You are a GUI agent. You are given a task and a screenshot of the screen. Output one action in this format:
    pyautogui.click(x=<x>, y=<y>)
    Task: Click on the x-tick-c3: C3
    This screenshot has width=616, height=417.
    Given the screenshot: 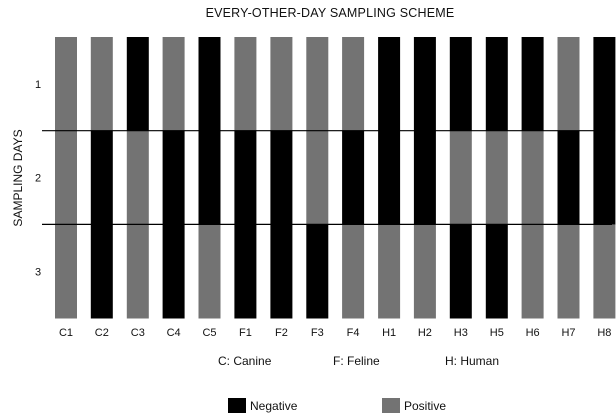 What is the action you would take?
    pyautogui.click(x=138, y=333)
    